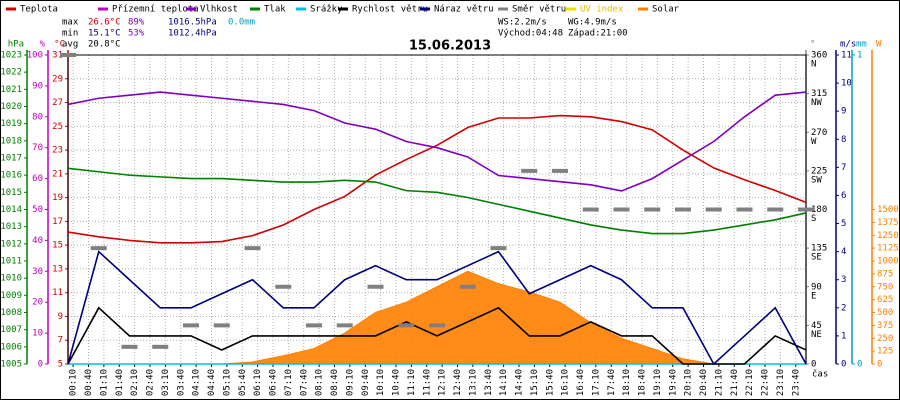 The width and height of the screenshot is (900, 400). What do you see at coordinates (241, 23) in the screenshot?
I see `stats-value: 0.0mm` at bounding box center [241, 23].